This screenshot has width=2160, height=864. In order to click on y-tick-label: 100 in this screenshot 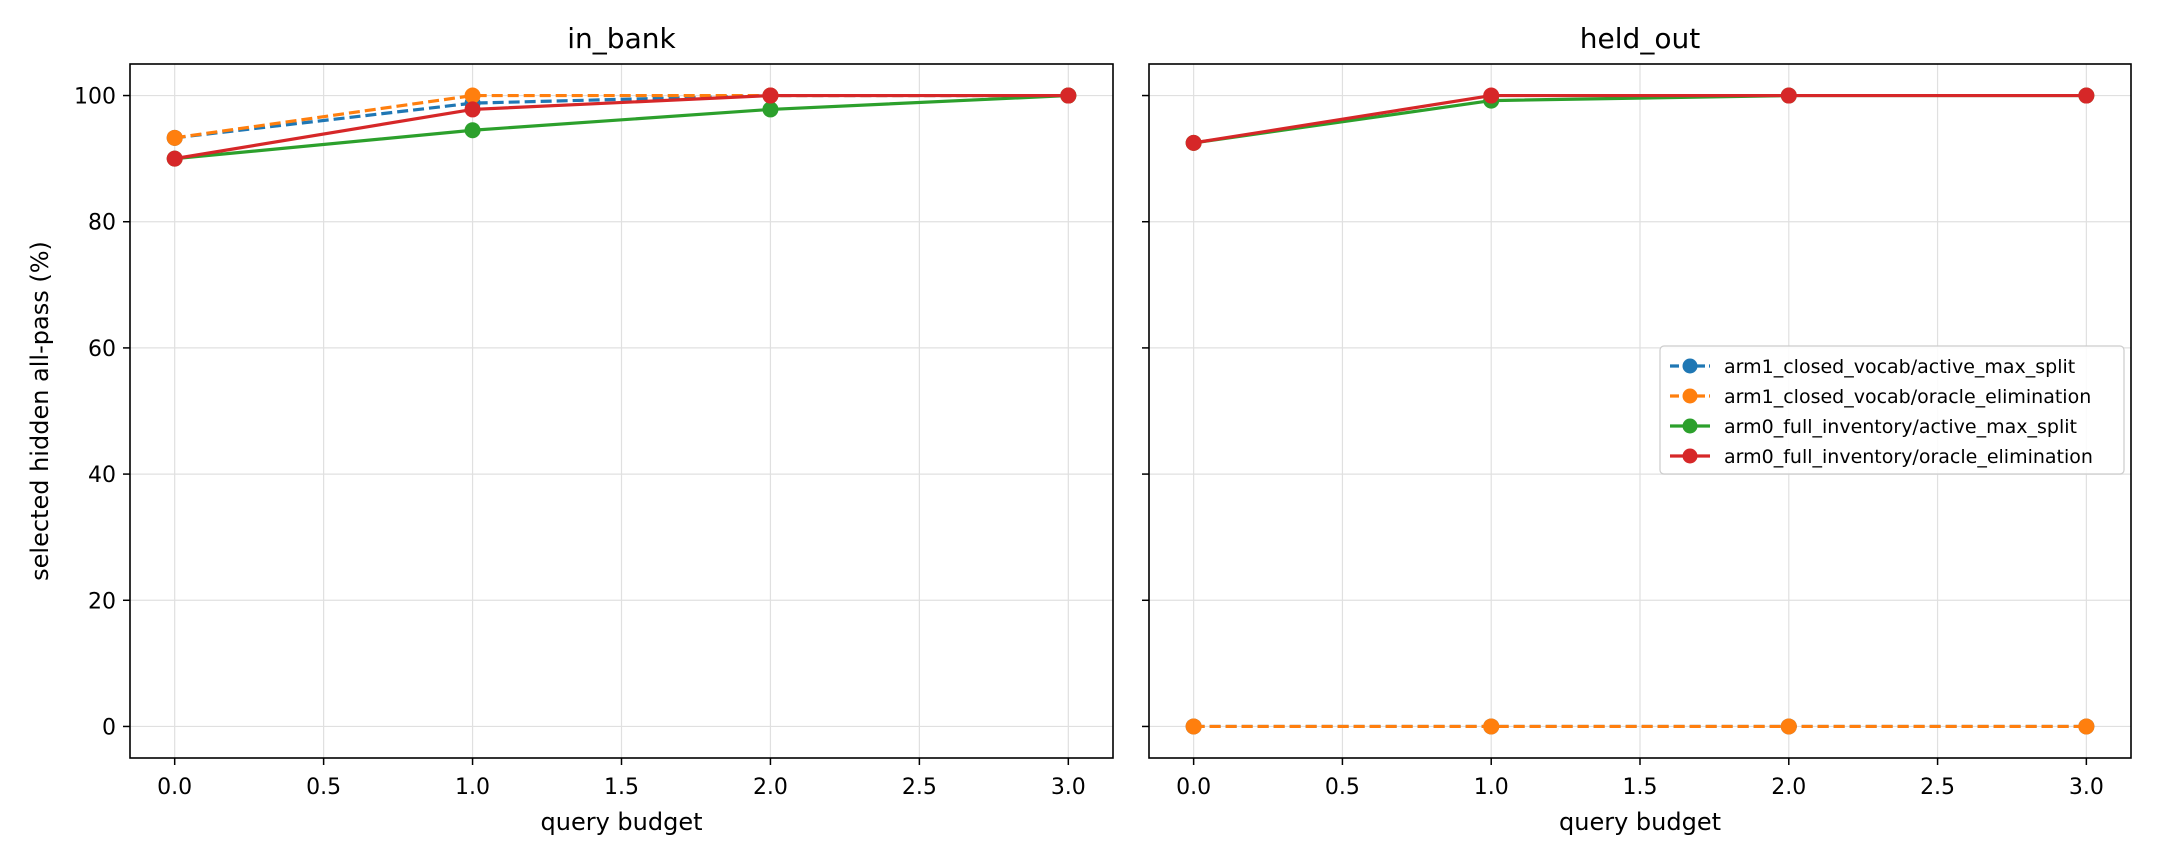, I will do `click(95, 97)`.